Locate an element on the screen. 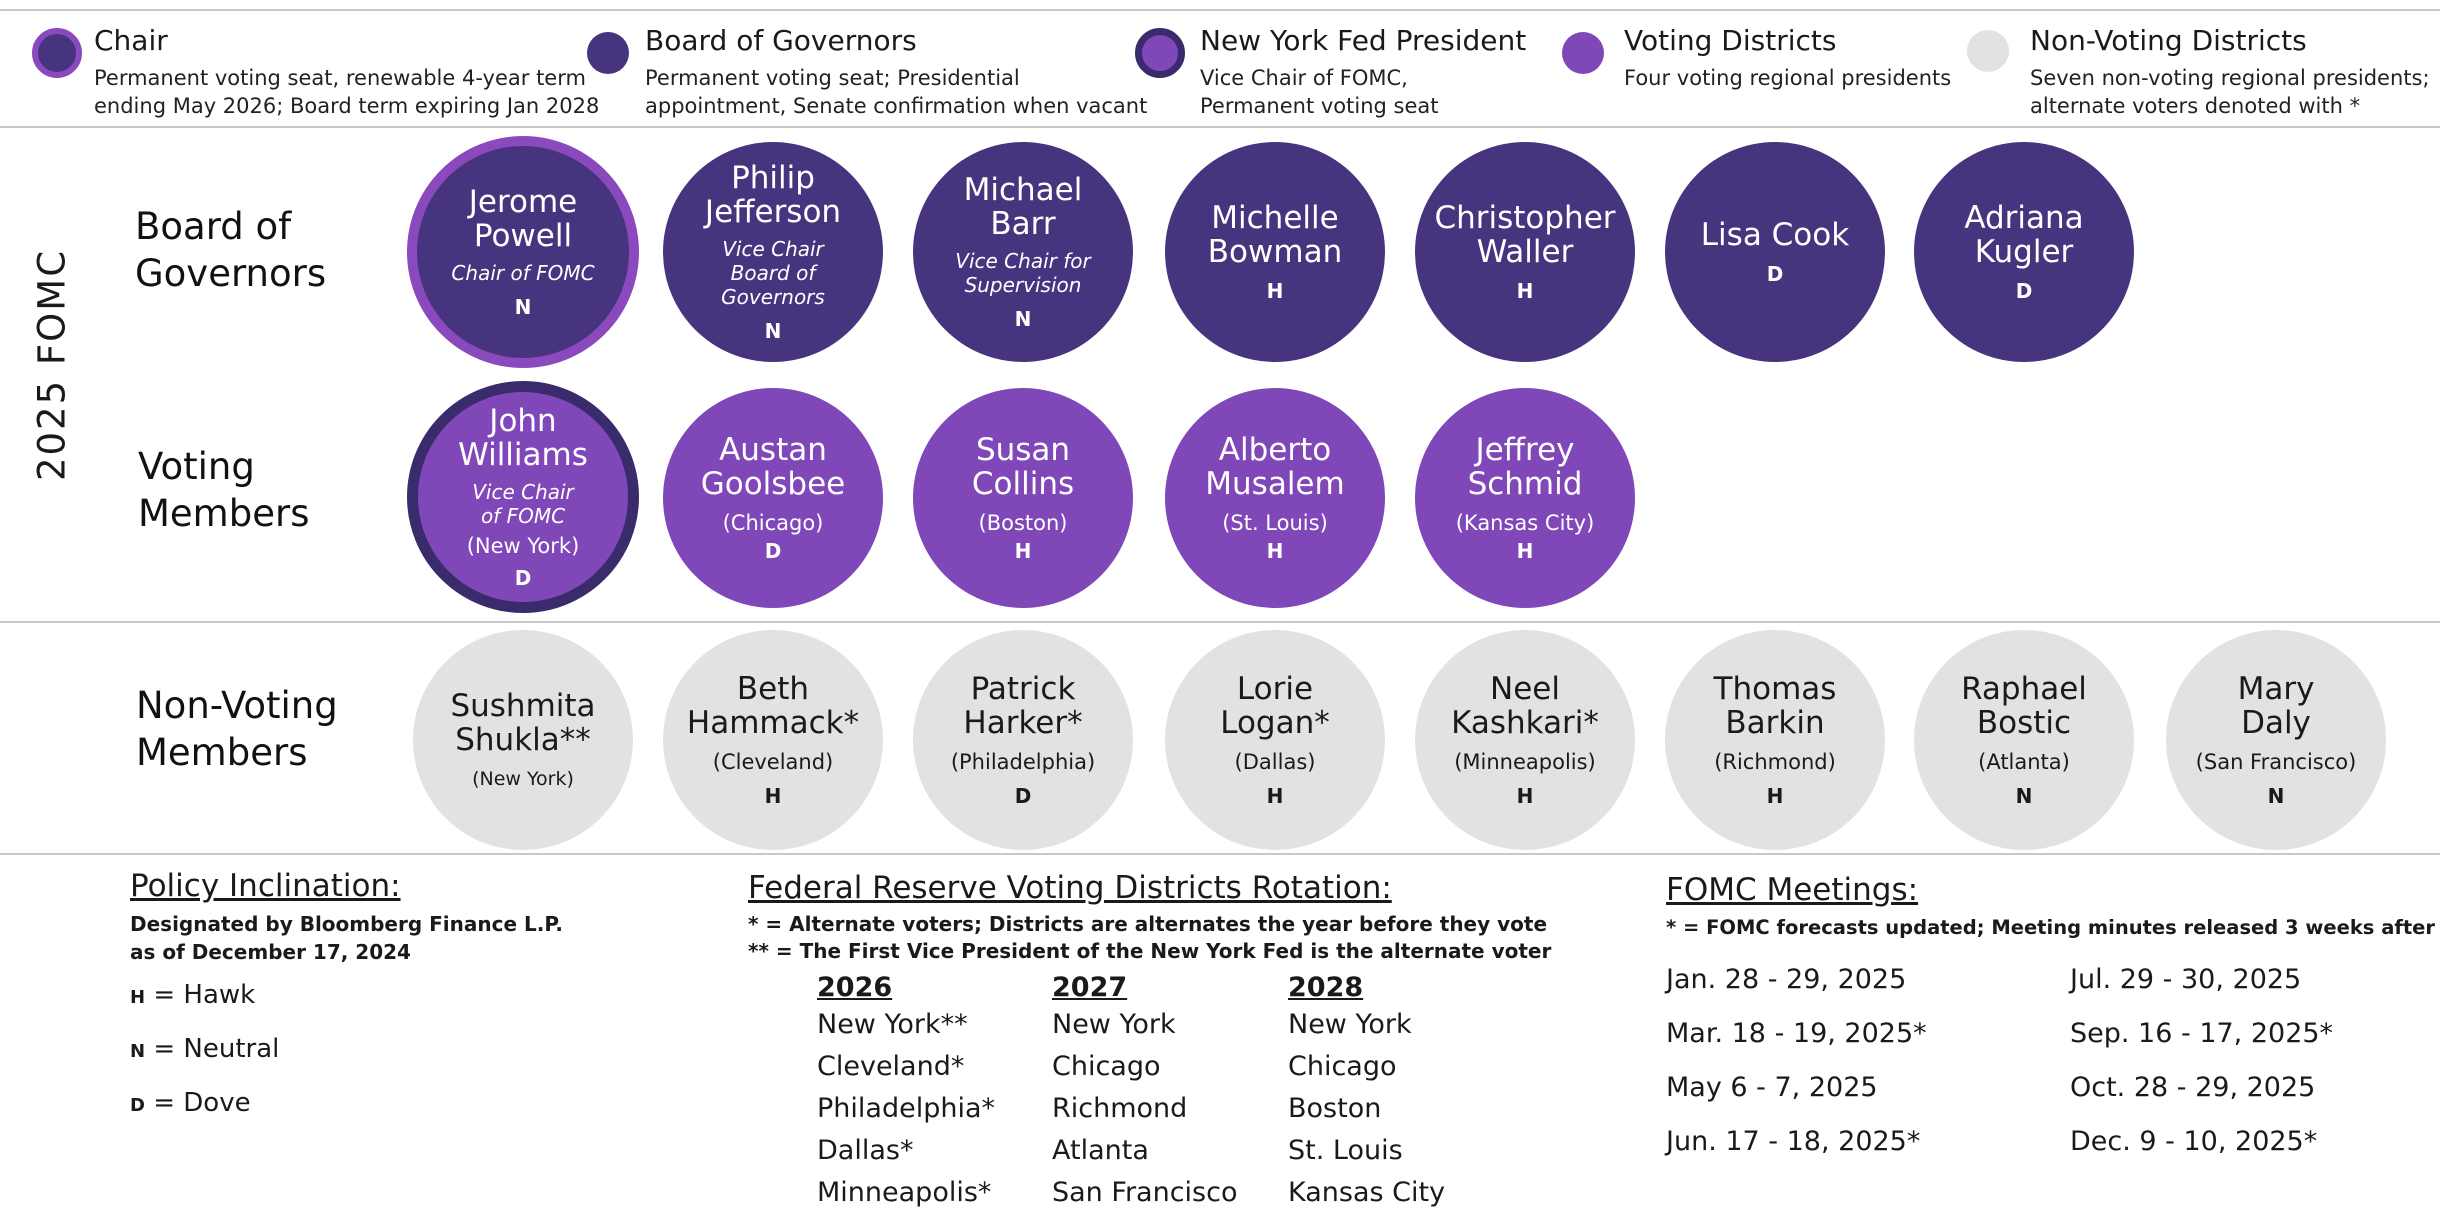 The height and width of the screenshot is (1214, 2440). member-name: Lorie Logan* is located at coordinates (1275, 706).